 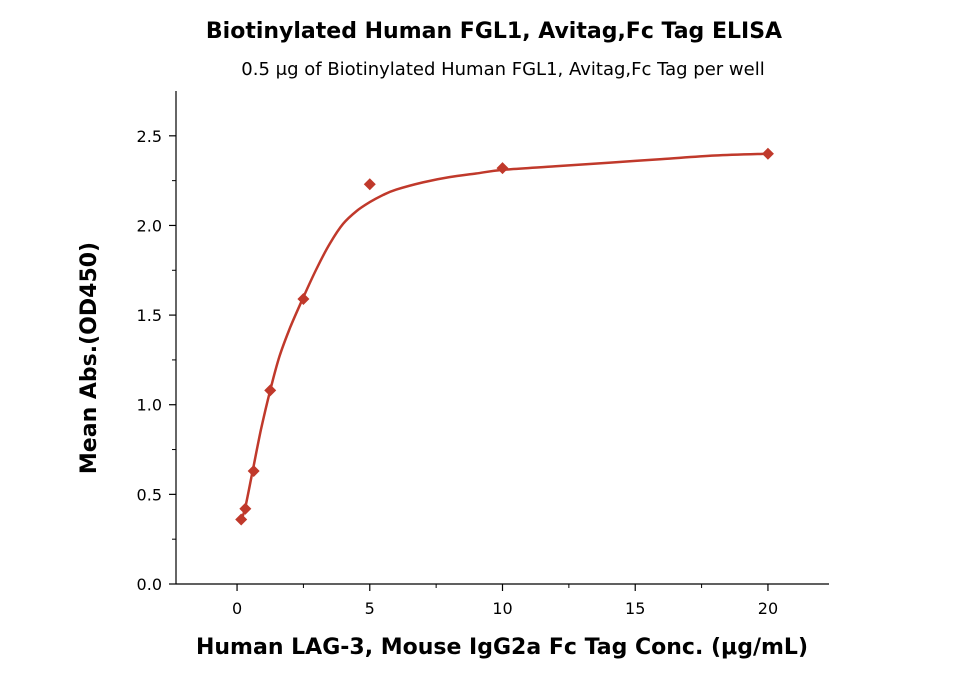 I want to click on x-tick-label: 15, so click(x=635, y=608).